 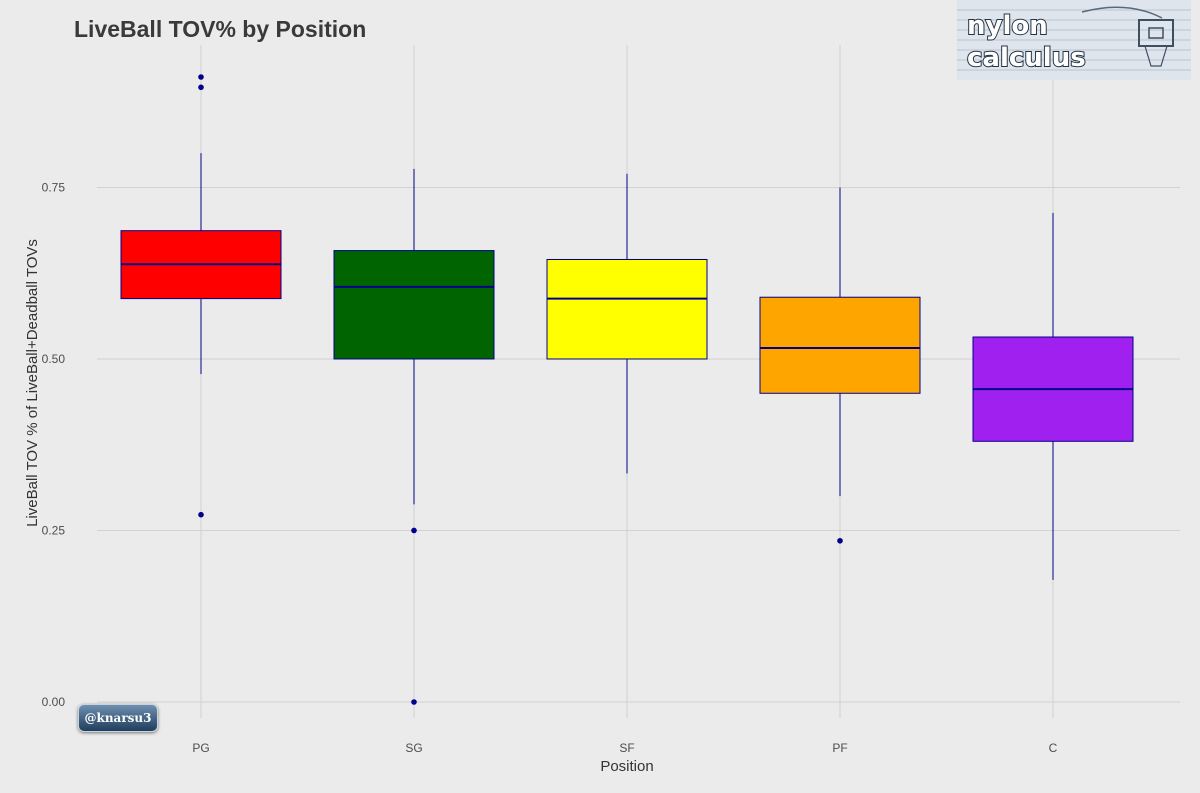 What do you see at coordinates (200, 748) in the screenshot?
I see `x-tick-label: PG` at bounding box center [200, 748].